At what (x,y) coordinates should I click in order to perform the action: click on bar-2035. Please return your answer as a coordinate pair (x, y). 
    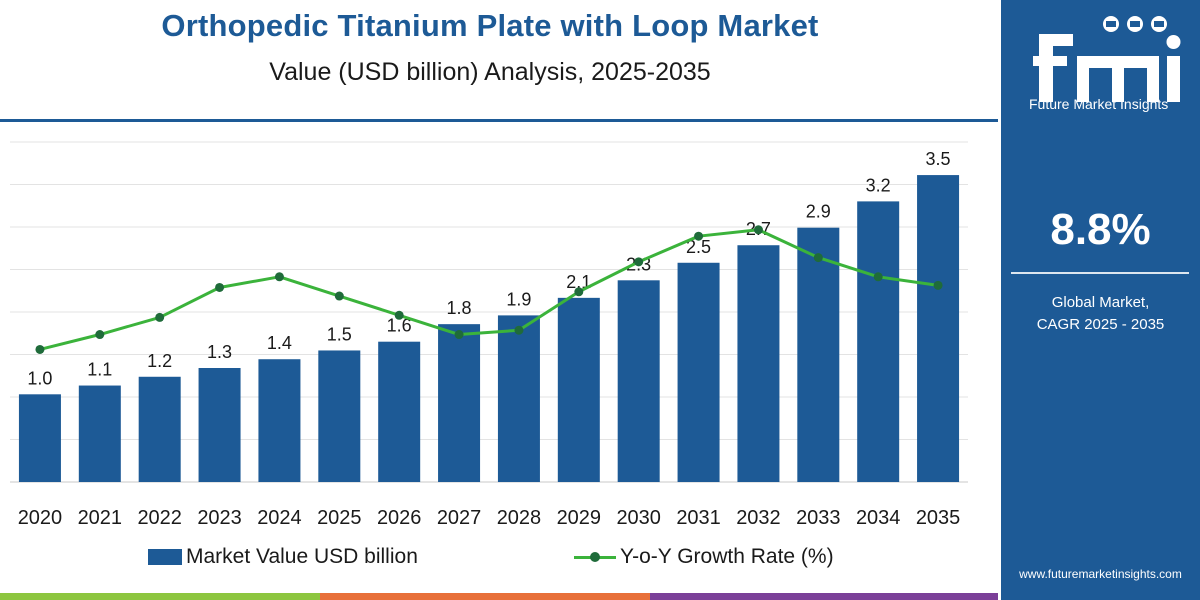
    Looking at the image, I should click on (938, 329).